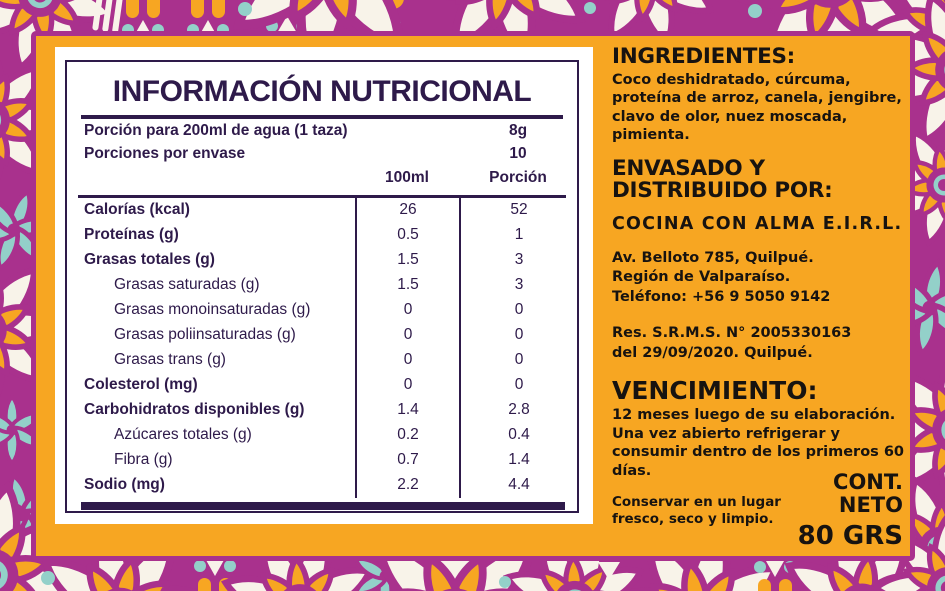 The width and height of the screenshot is (945, 591). I want to click on value-100ml: 1.4, so click(407, 410).